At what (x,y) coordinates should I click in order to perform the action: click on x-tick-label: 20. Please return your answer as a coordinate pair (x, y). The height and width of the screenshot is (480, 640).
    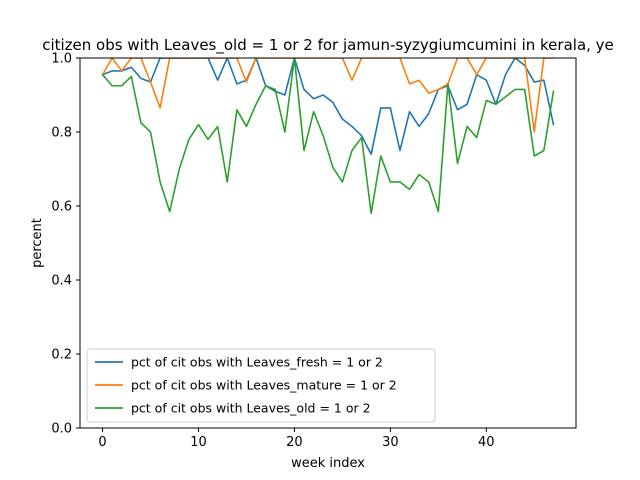
    Looking at the image, I should click on (294, 442).